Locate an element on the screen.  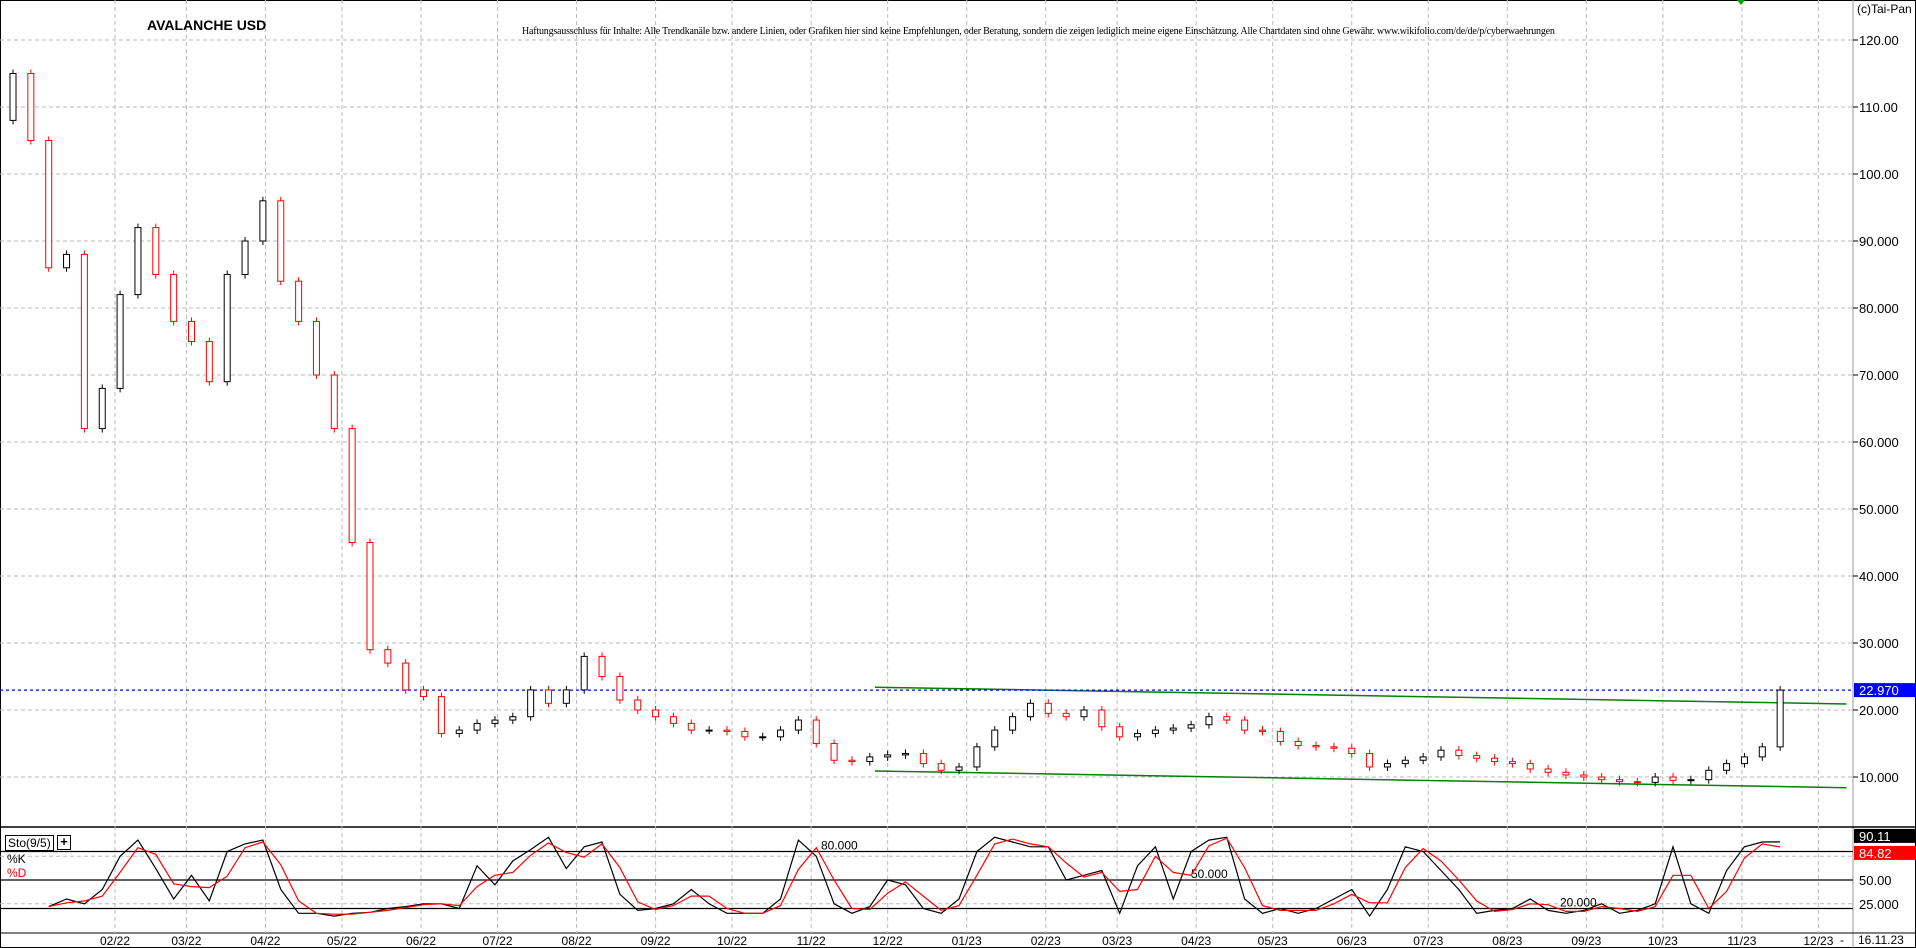
chart-title: AVALANCHE USD is located at coordinates (207, 25).